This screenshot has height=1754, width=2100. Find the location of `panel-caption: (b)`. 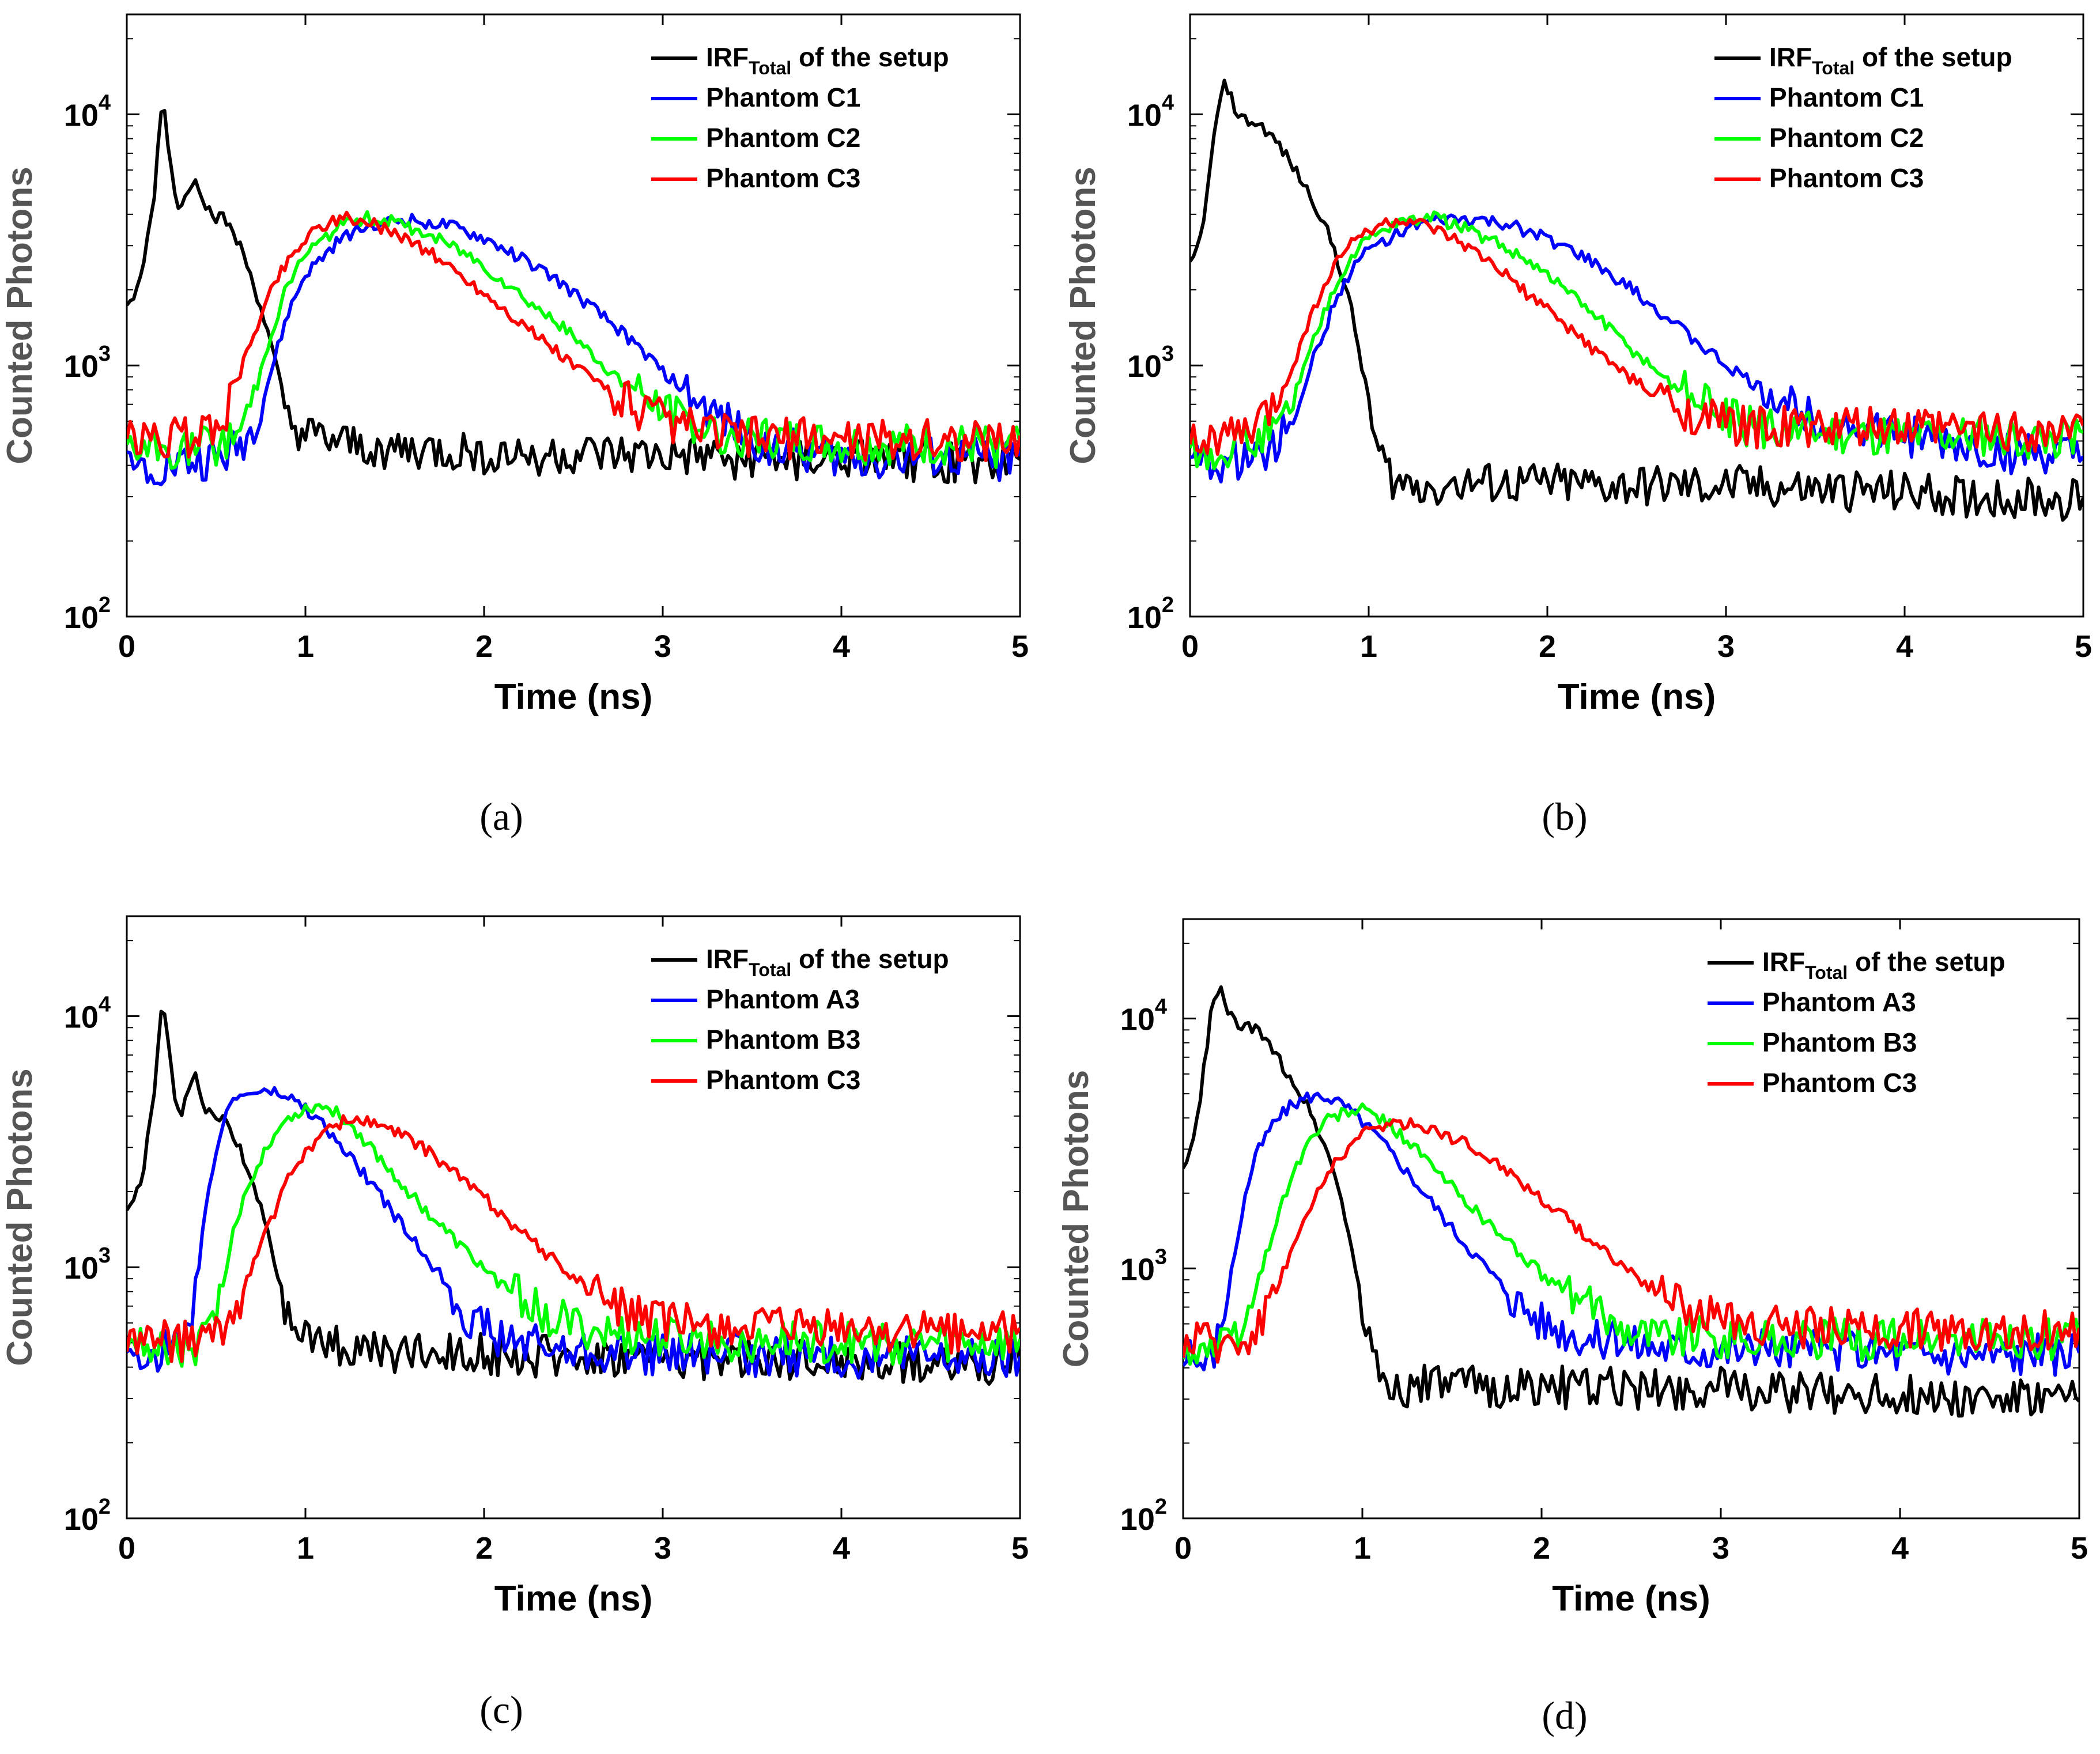

panel-caption: (b) is located at coordinates (1564, 816).